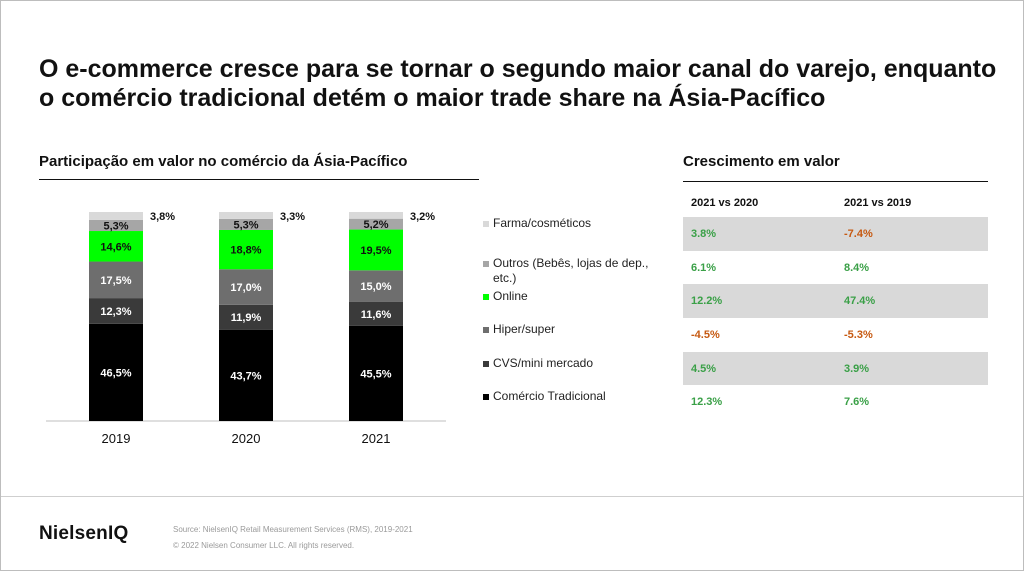  I want to click on legend-label: Outros (Bebês, lojas de dep., etc.), so click(571, 270).